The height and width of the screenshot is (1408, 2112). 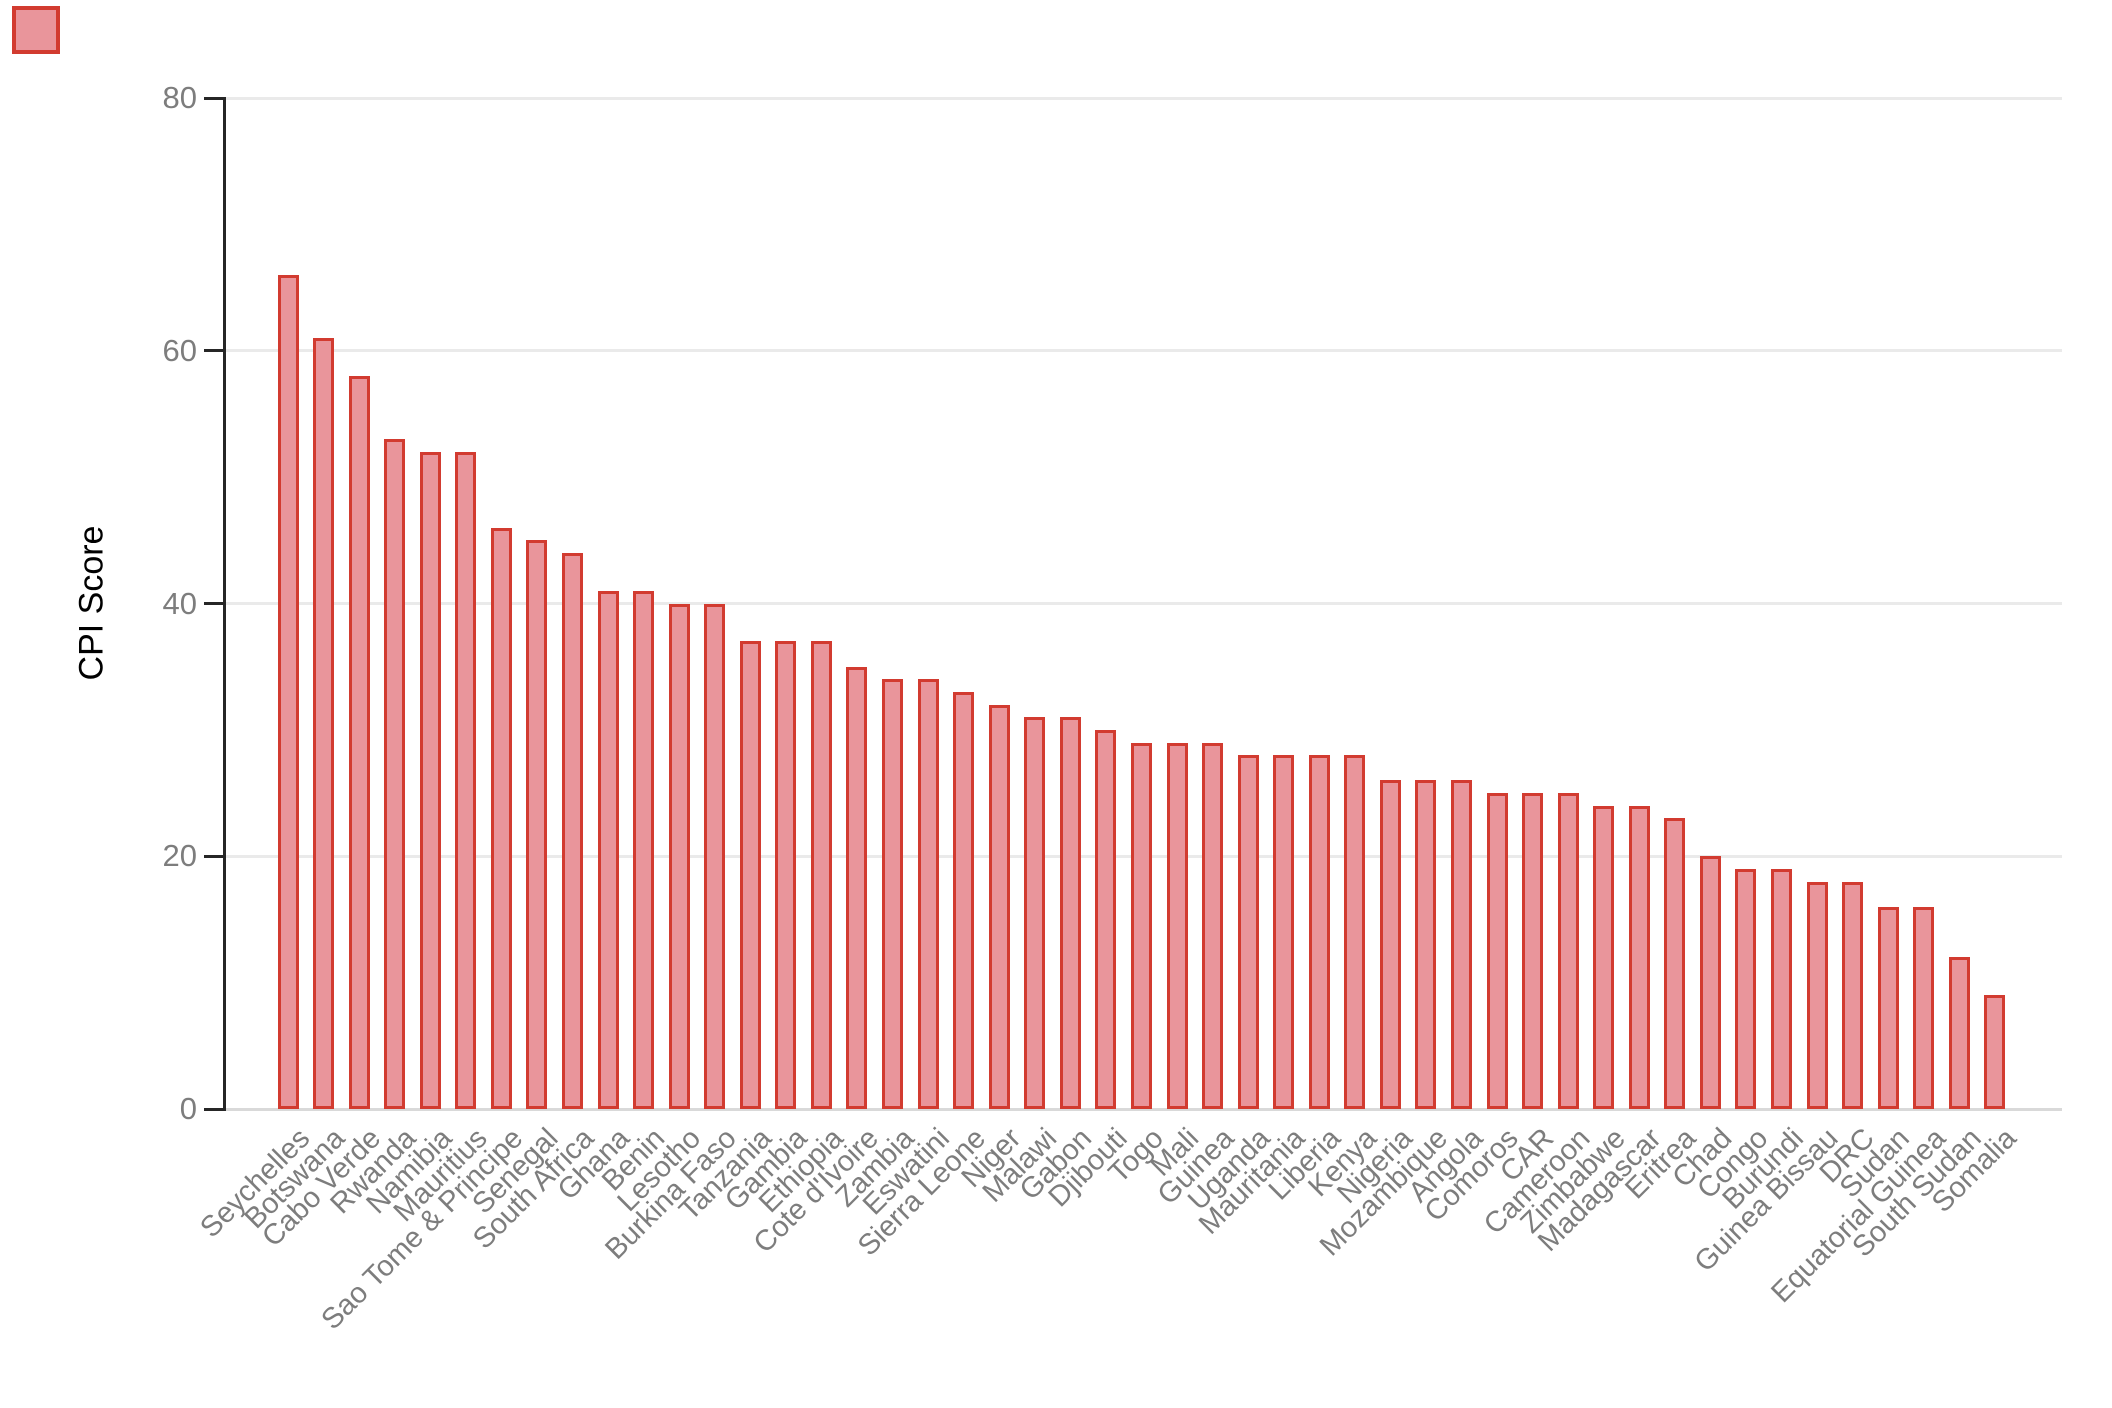 What do you see at coordinates (188, 1108) in the screenshot?
I see `y-tick-label: 0` at bounding box center [188, 1108].